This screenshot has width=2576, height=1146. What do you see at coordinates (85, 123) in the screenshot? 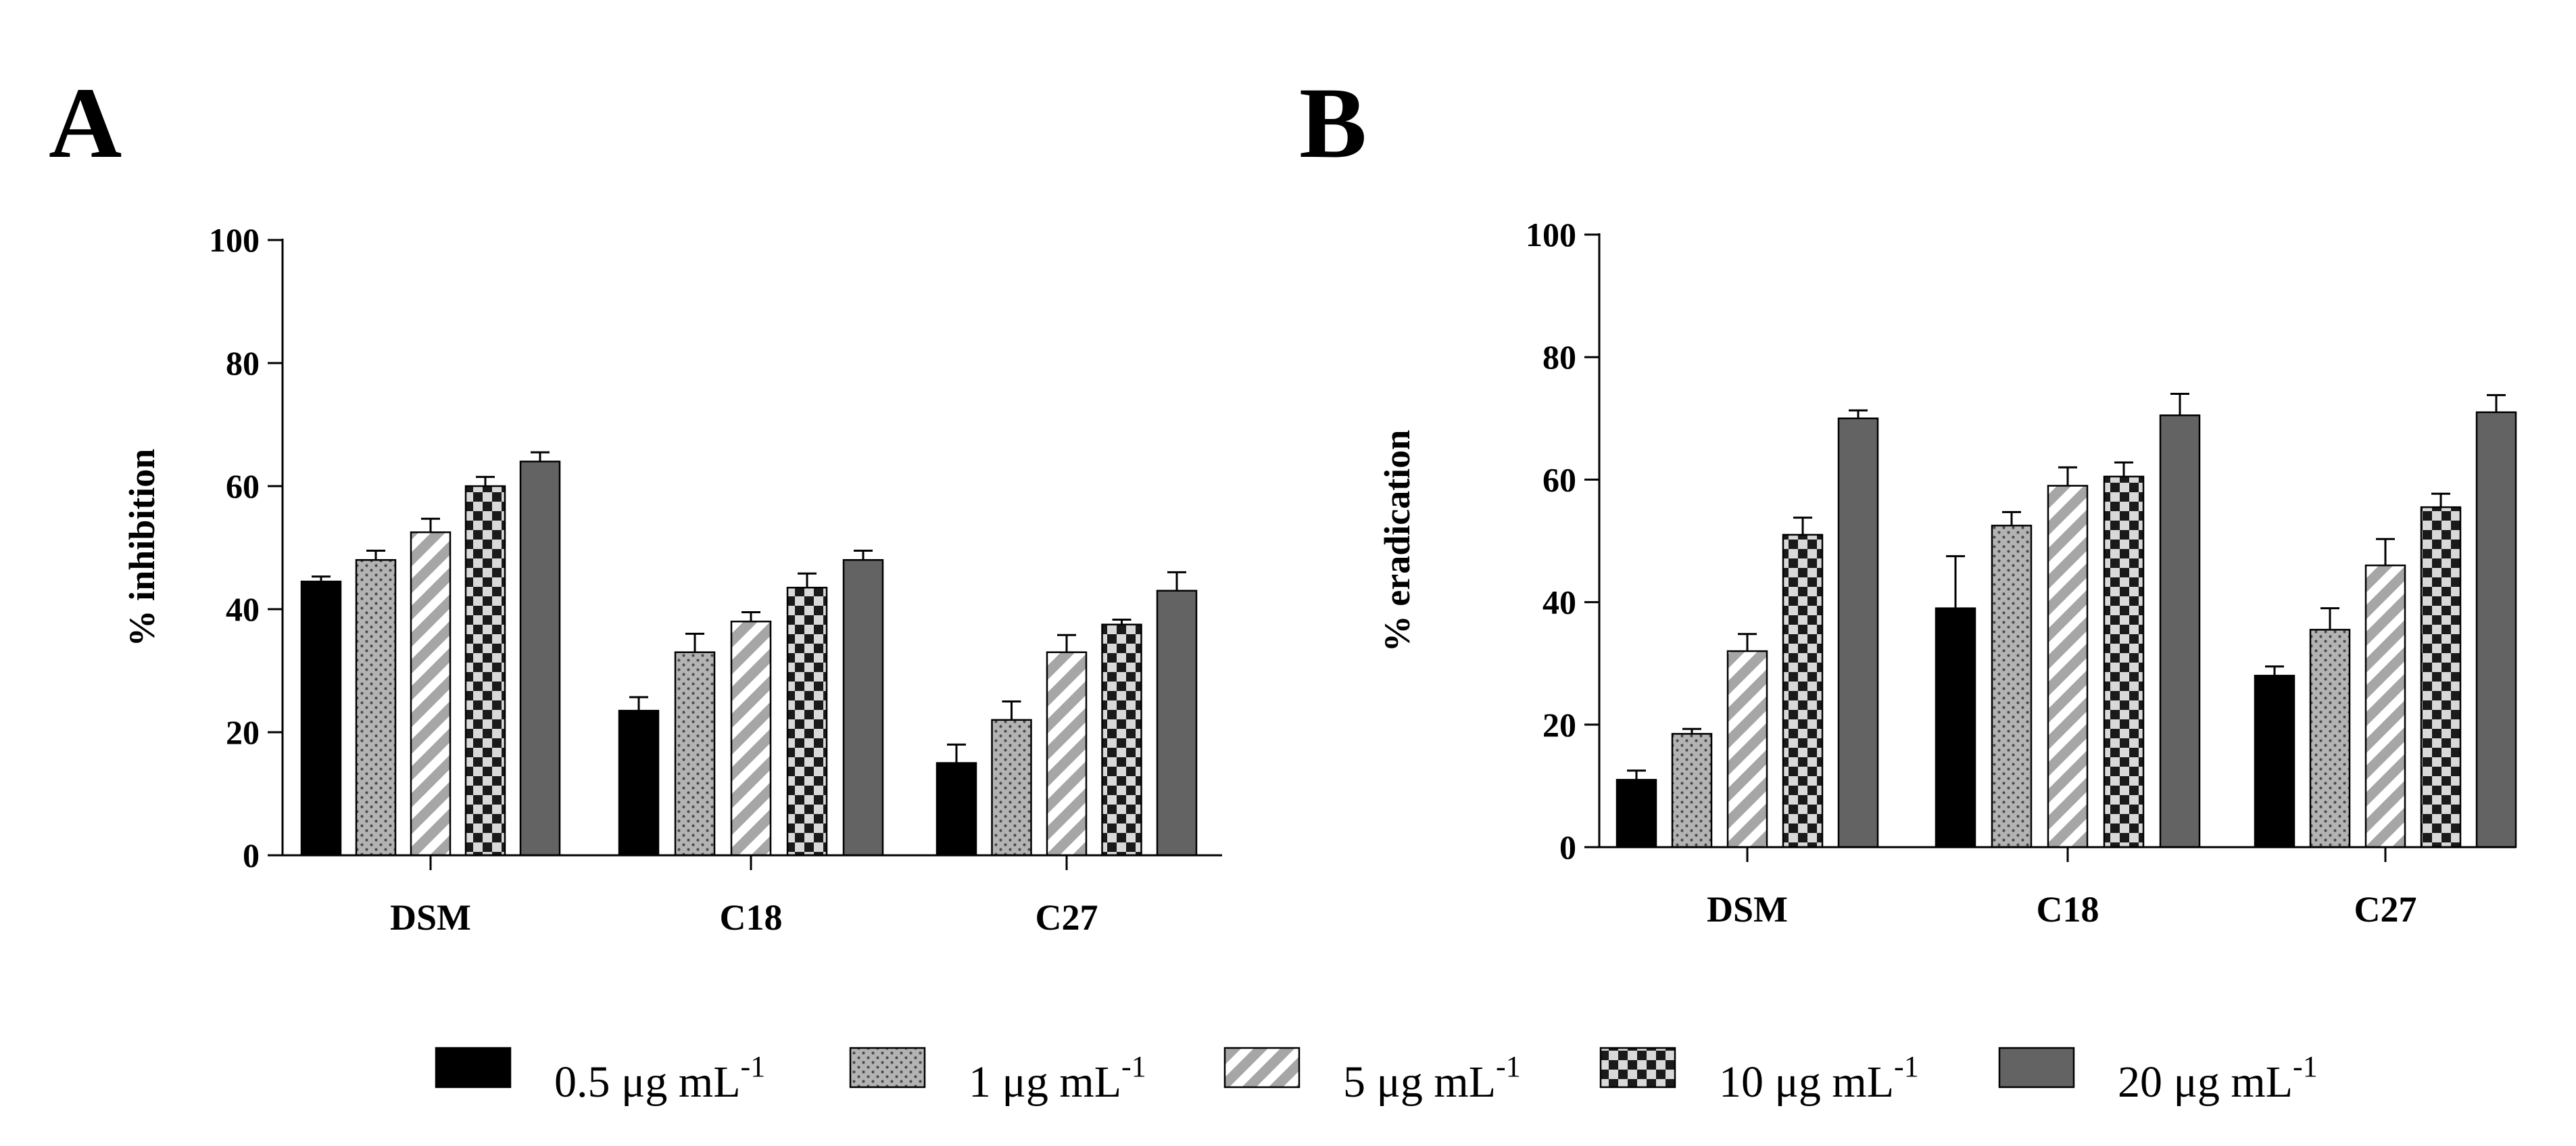
I see `panel-a-label: A` at bounding box center [85, 123].